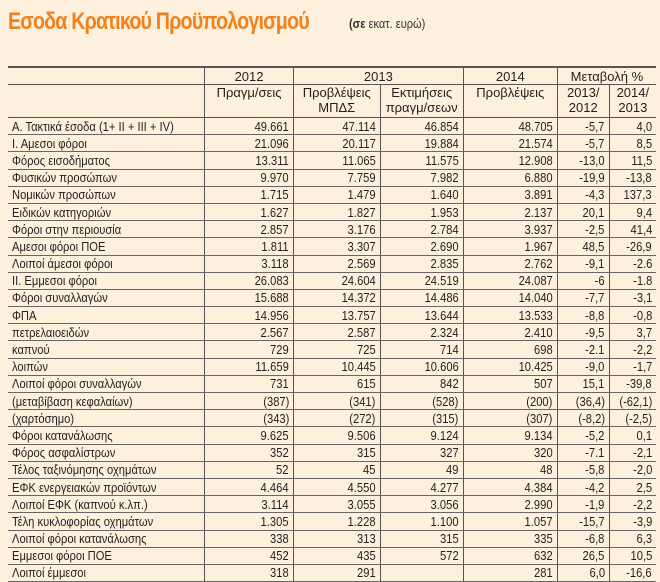  Describe the element at coordinates (361, 435) in the screenshot. I see `cell-text: 9.506` at that location.